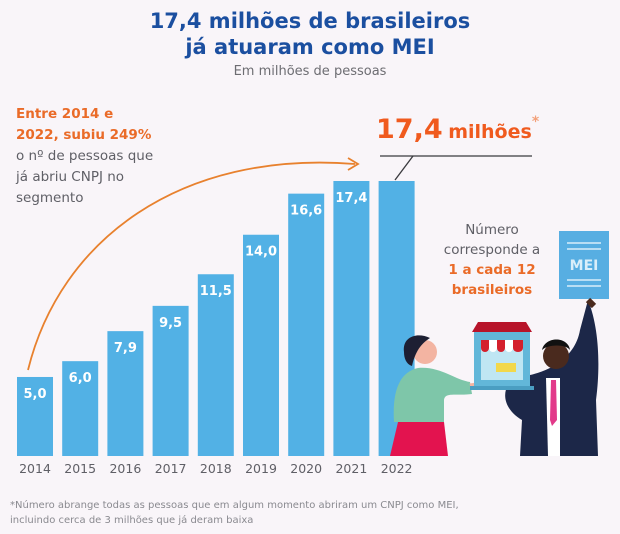  I want to click on arrow-head-icon, so click(353, 164).